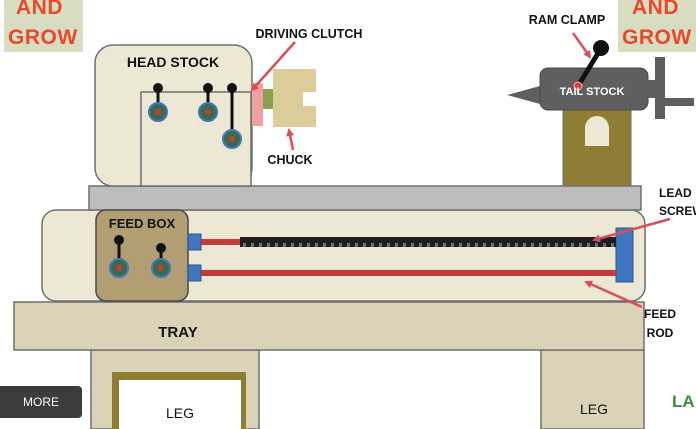 The width and height of the screenshot is (696, 429). I want to click on driving-clutch-hub, so click(268, 99).